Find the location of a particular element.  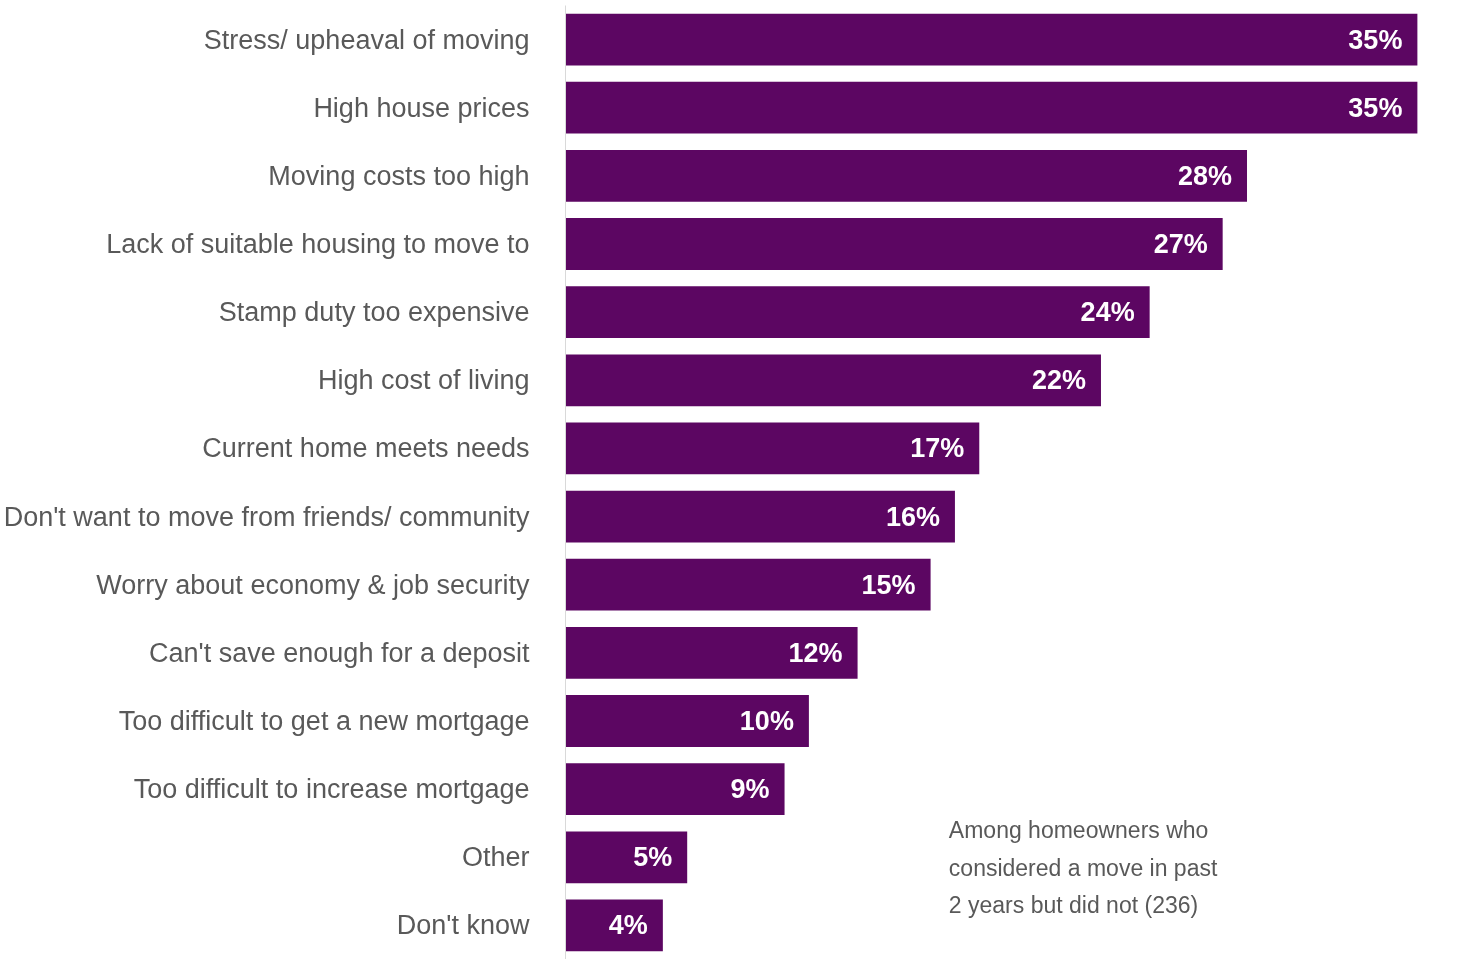

data-label: 4% is located at coordinates (628, 925).